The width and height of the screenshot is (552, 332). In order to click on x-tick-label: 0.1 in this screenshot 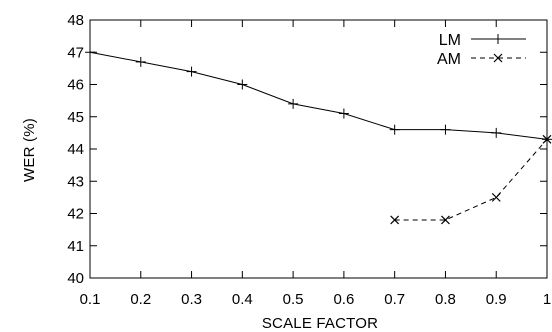, I will do `click(90, 299)`.